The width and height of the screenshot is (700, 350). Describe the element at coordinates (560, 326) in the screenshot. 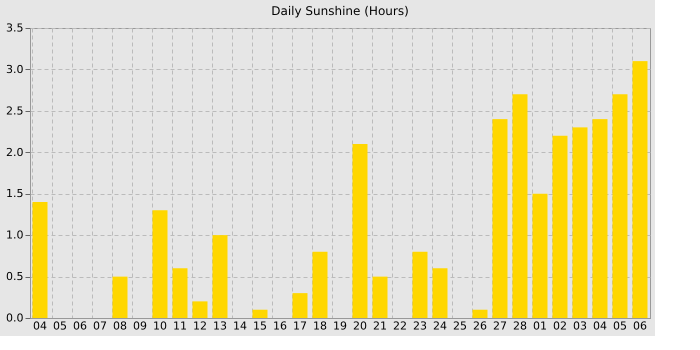

I see `x-tick-label: 02` at that location.